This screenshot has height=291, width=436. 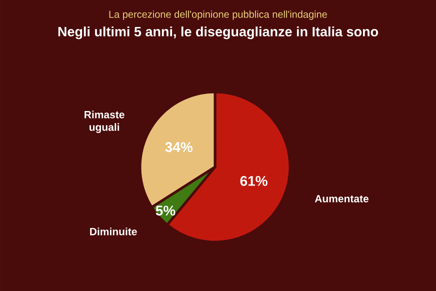 What do you see at coordinates (166, 211) in the screenshot?
I see `data-label: 5%` at bounding box center [166, 211].